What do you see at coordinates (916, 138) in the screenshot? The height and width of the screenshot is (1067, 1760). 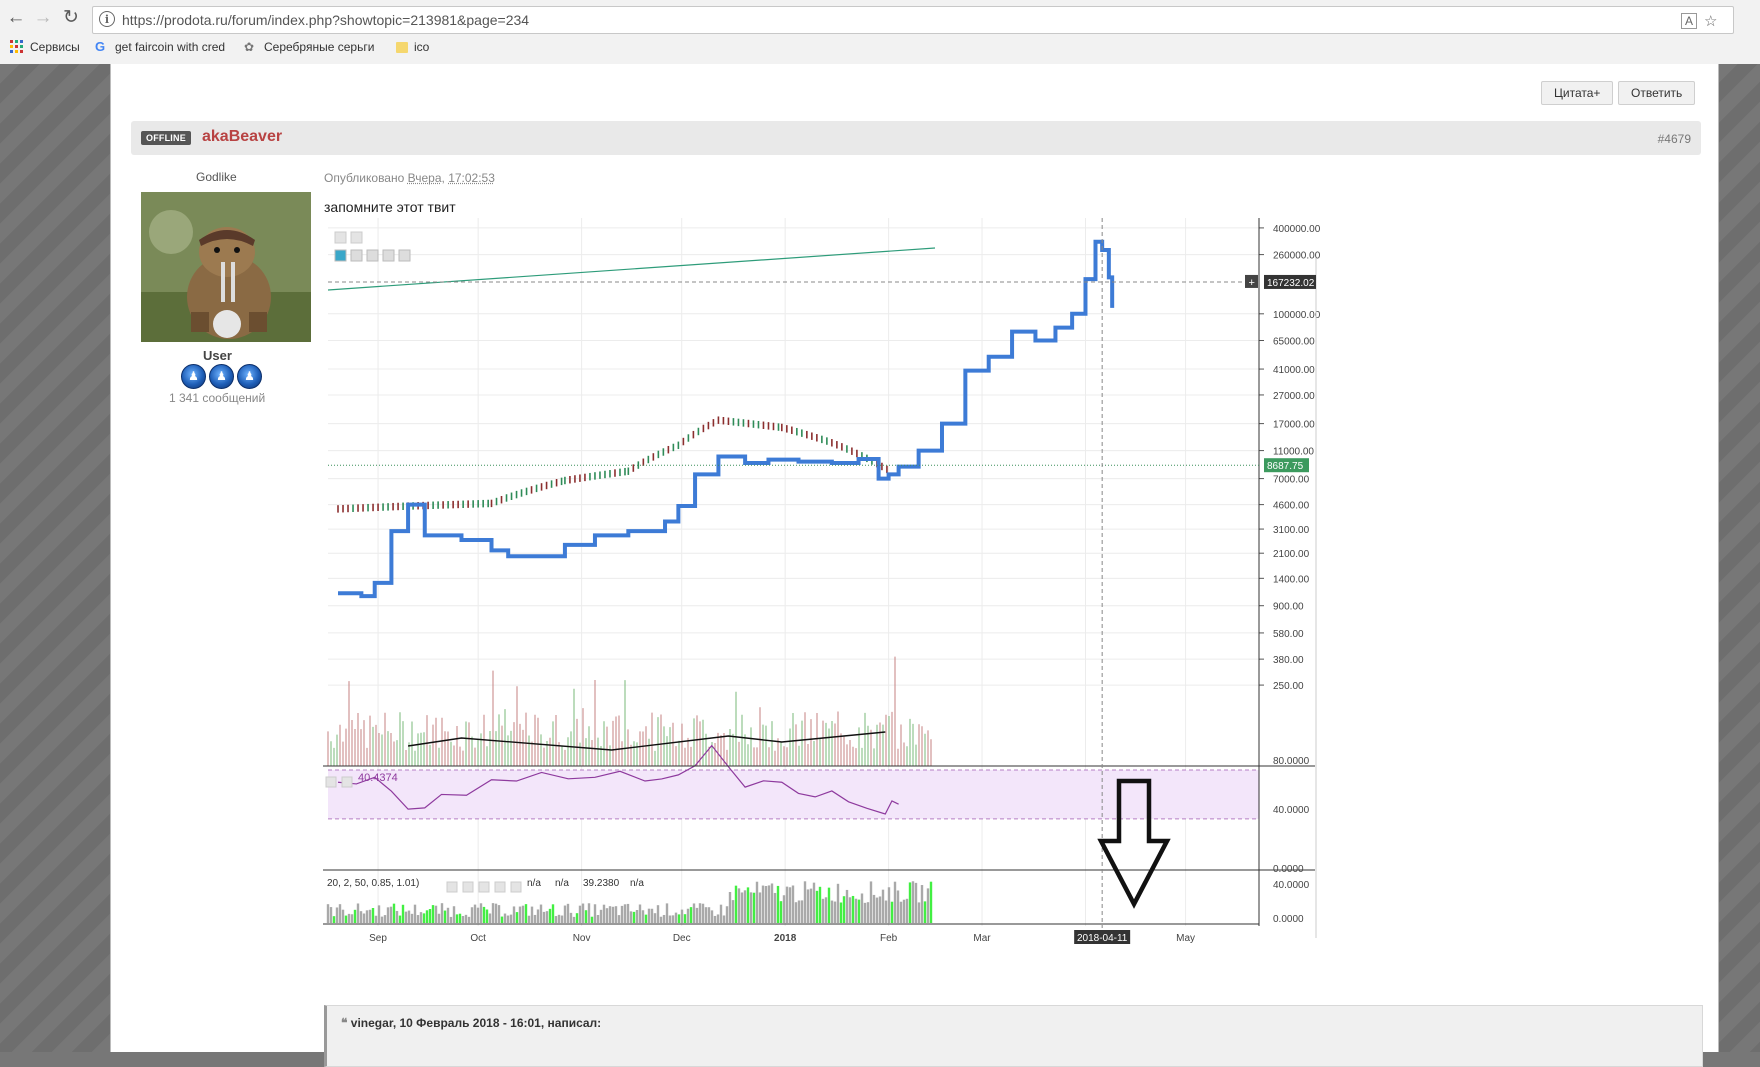 I see `post-header: OFFLINE akaBeaver #4679` at bounding box center [916, 138].